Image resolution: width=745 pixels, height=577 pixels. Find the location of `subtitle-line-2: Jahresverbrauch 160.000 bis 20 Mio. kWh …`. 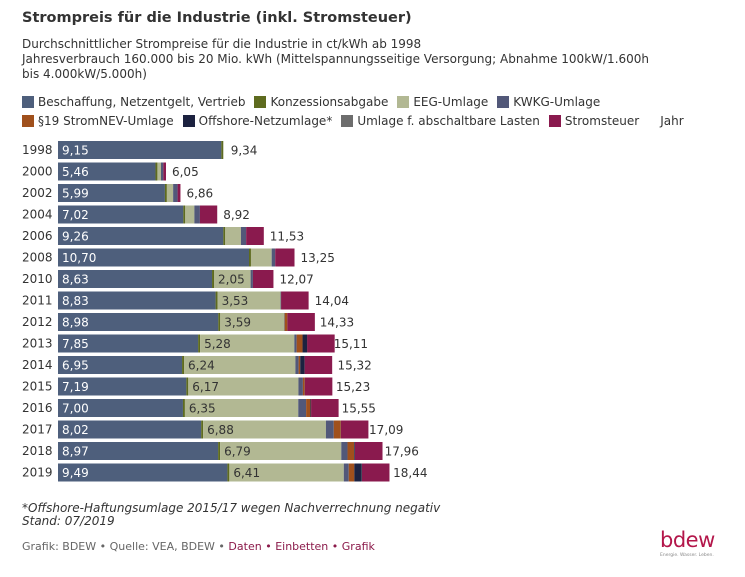

subtitle-line-2: Jahresverbrauch 160.000 bis 20 Mio. kWh … is located at coordinates (336, 66).